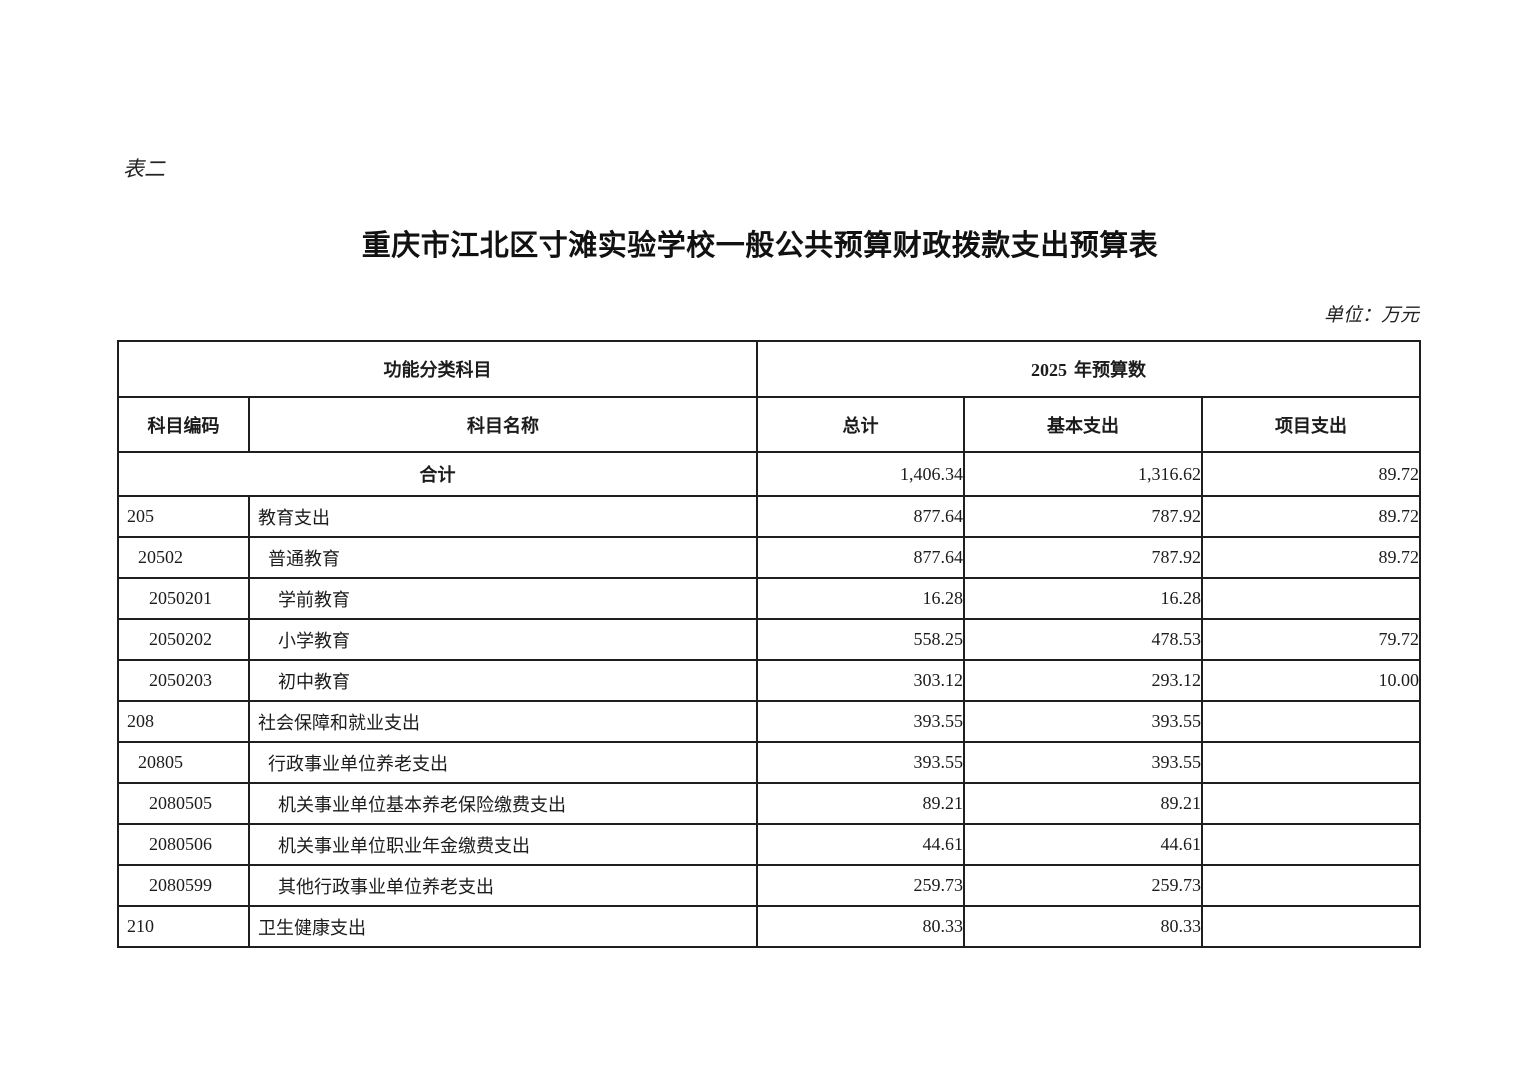  I want to click on header-row-columns: 科目编码 科目名称 总计 基本支出 项目支出, so click(769, 424).